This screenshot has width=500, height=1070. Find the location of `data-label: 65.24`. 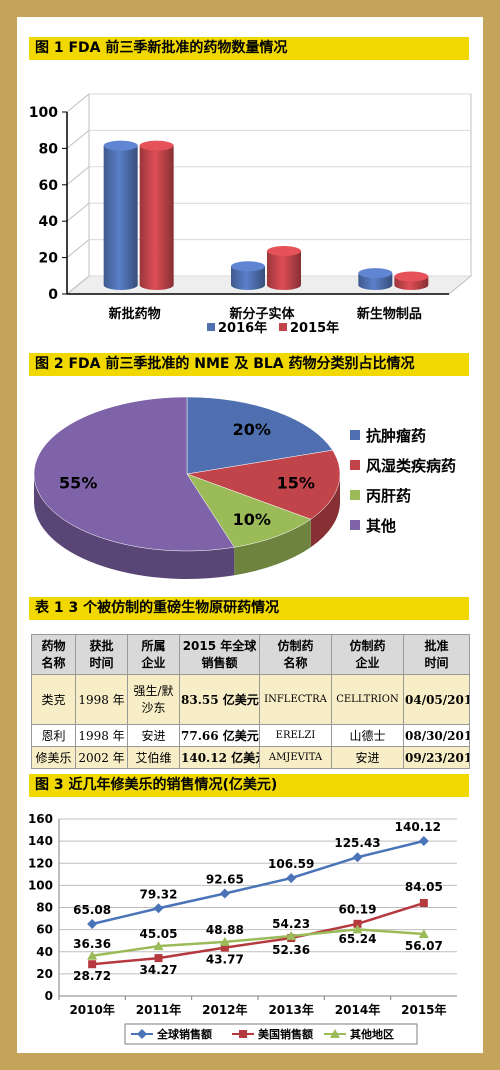

data-label: 65.24 is located at coordinates (358, 939).